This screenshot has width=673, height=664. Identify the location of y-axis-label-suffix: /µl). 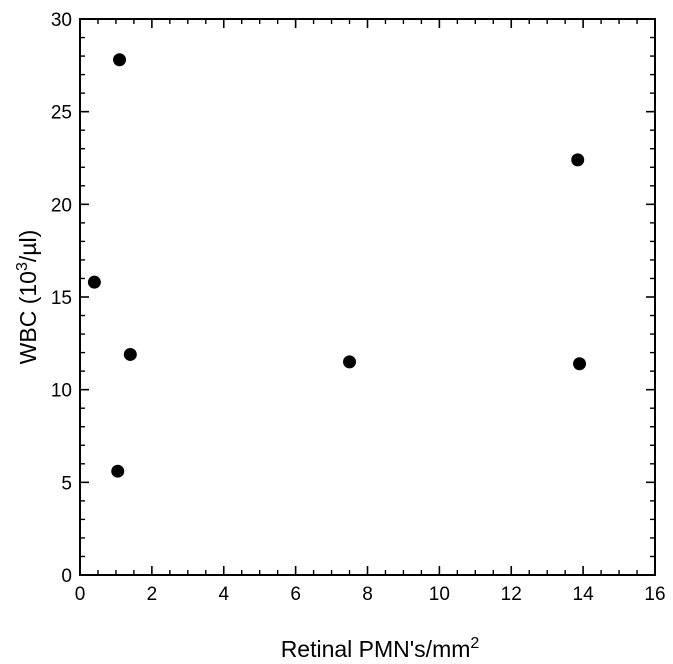
(28, 246).